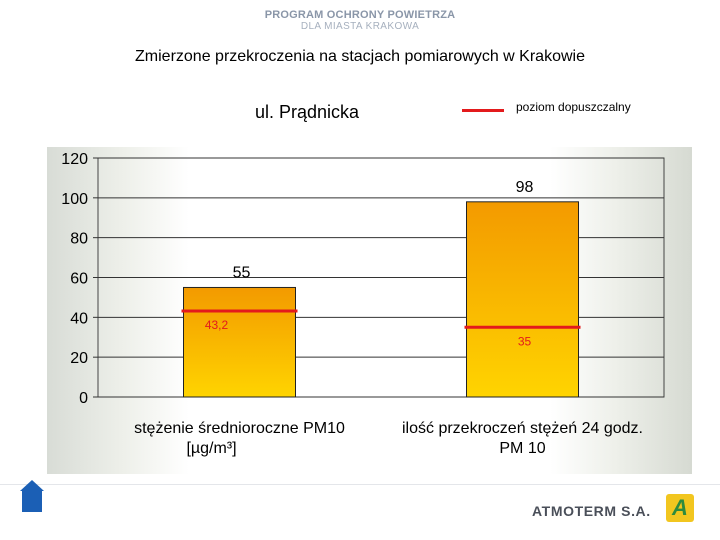 The height and width of the screenshot is (540, 720). What do you see at coordinates (211, 448) in the screenshot?
I see `x-category-label: [µg/m³]` at bounding box center [211, 448].